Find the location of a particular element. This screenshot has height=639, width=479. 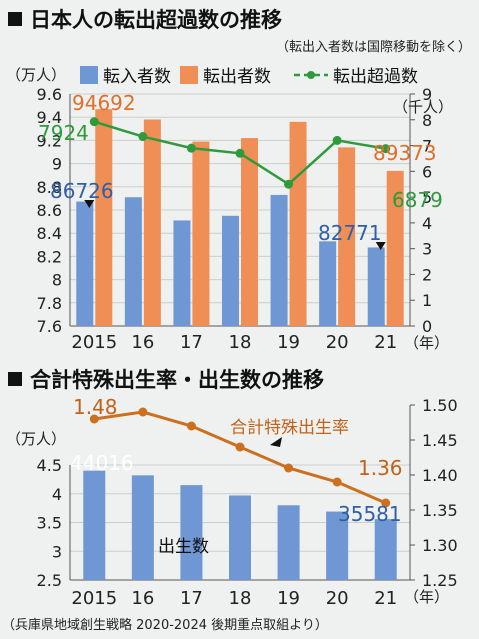

x-tick-label: 16 is located at coordinates (142, 598).